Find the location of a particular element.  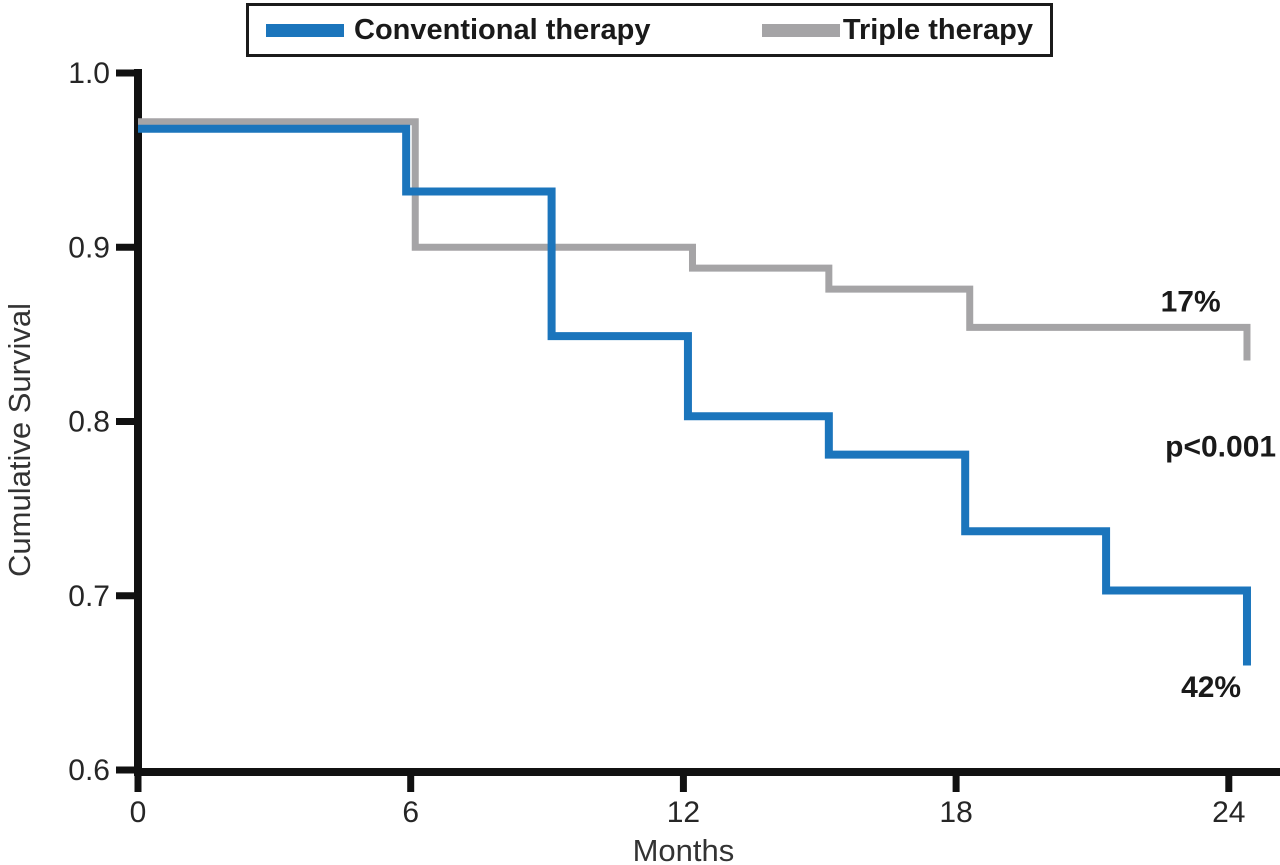

y-tick-label: 0.9 is located at coordinates (89, 247).